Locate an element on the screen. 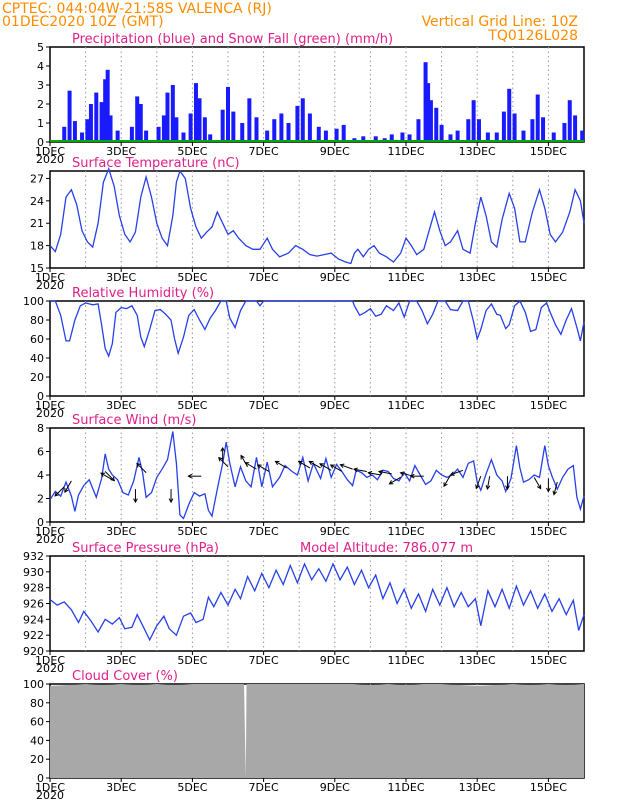 This screenshot has height=800, width=618. y-tick-label: 15 is located at coordinates (37, 268).